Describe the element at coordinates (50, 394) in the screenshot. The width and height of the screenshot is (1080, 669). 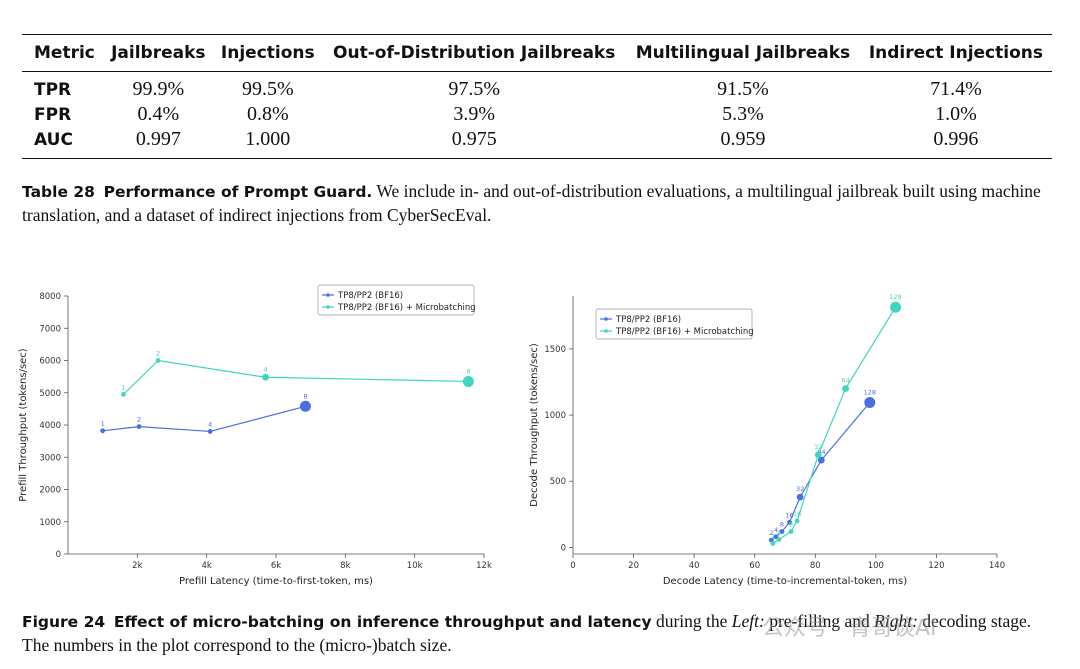
I see `y-tick-label: 5000` at that location.